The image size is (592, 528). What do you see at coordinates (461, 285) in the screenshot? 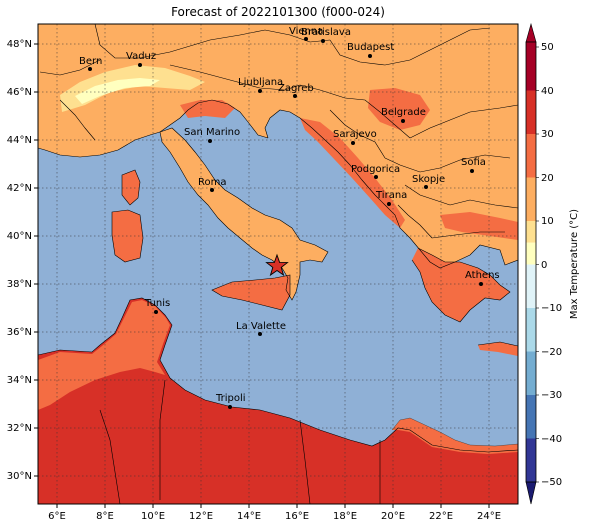
I see `greece-land` at bounding box center [461, 285].